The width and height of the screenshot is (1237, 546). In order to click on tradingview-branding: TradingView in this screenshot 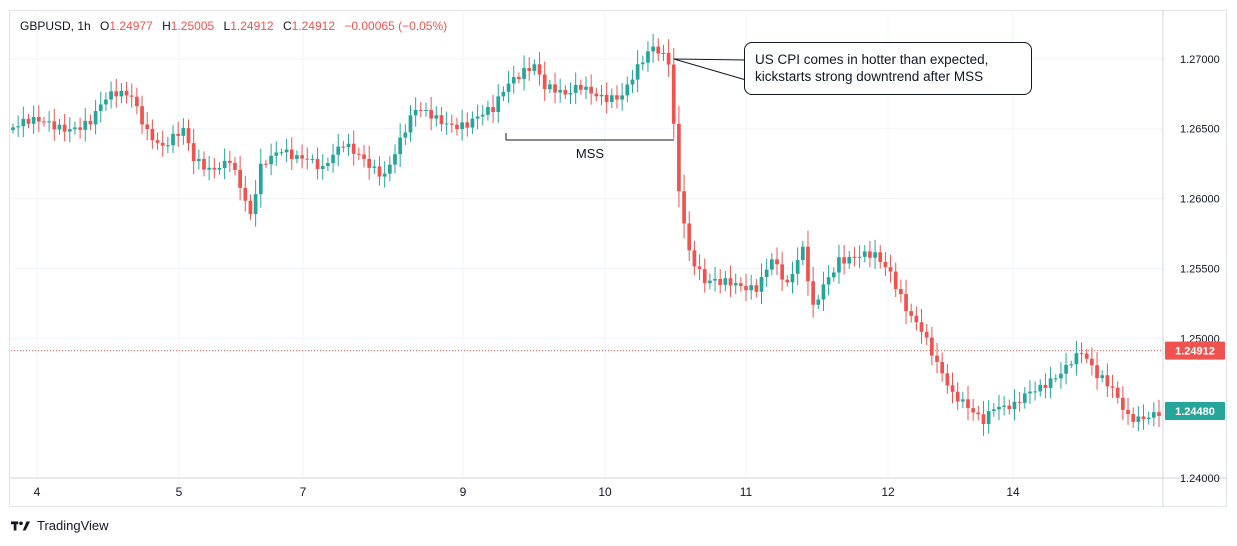, I will do `click(60, 525)`.